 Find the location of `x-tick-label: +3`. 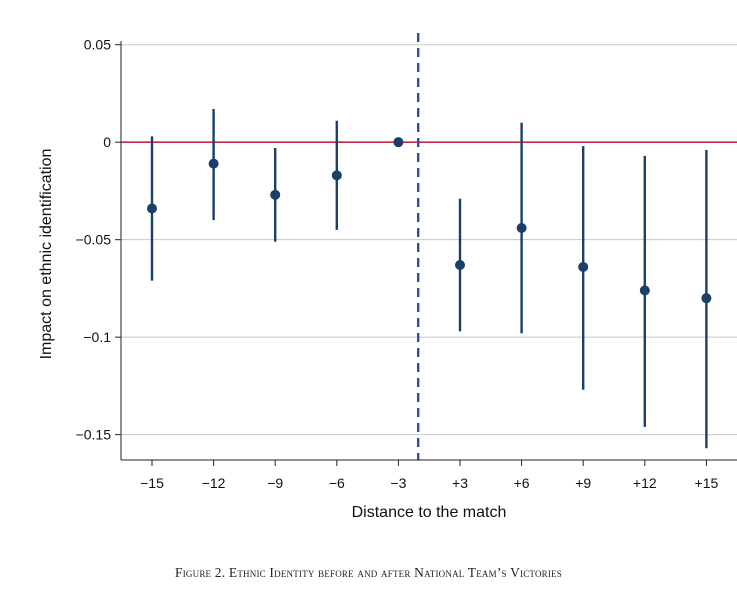

x-tick-label: +3 is located at coordinates (460, 483).